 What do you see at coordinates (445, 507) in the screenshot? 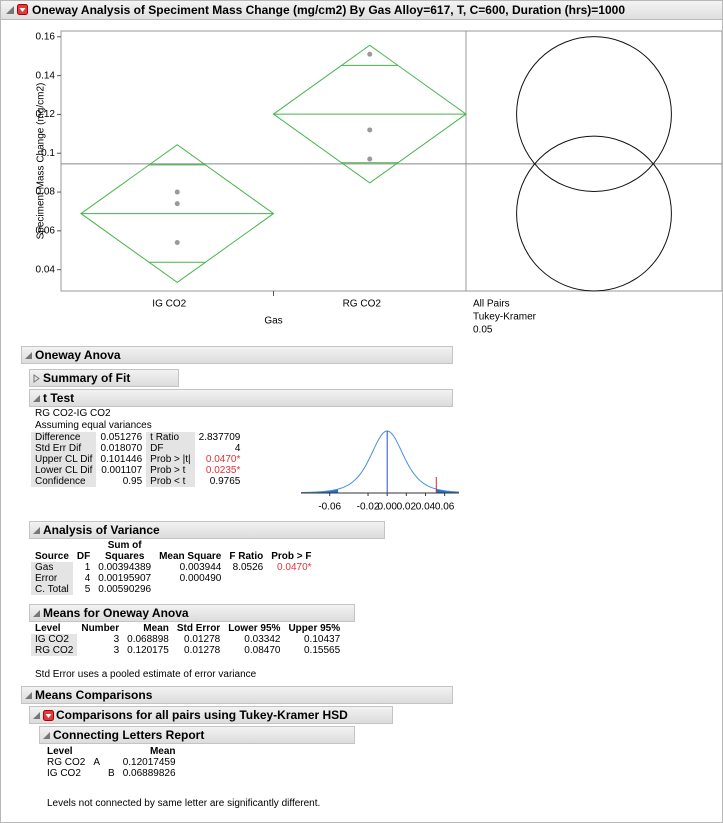
I see `x-tick-label: 0.06` at bounding box center [445, 507].